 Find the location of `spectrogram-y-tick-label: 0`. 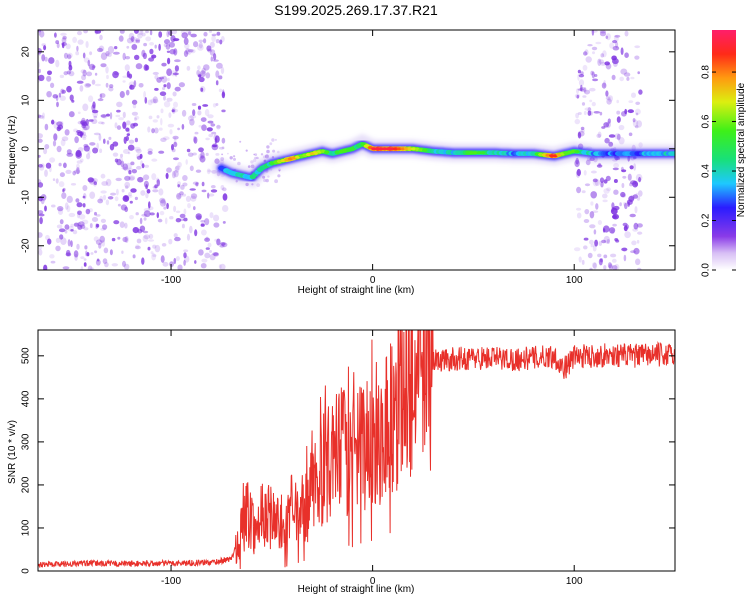

spectrogram-y-tick-label: 0 is located at coordinates (26, 149).